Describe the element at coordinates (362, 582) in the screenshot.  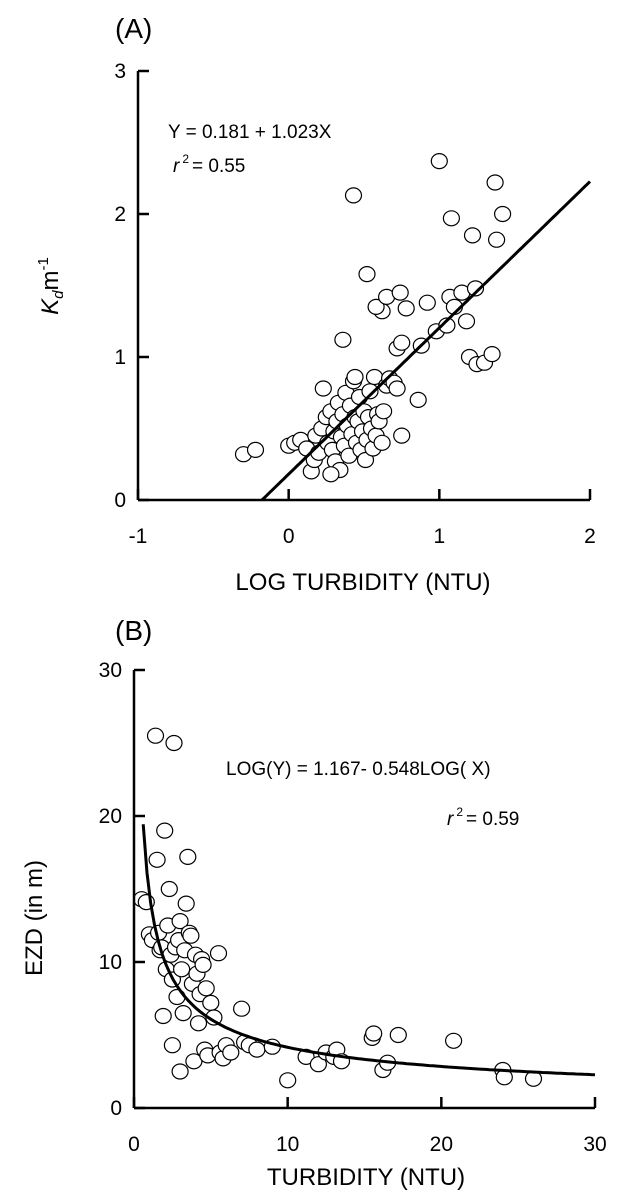
I see `panel-a-xlabel: LOG TURBIDITY (NTU)` at that location.